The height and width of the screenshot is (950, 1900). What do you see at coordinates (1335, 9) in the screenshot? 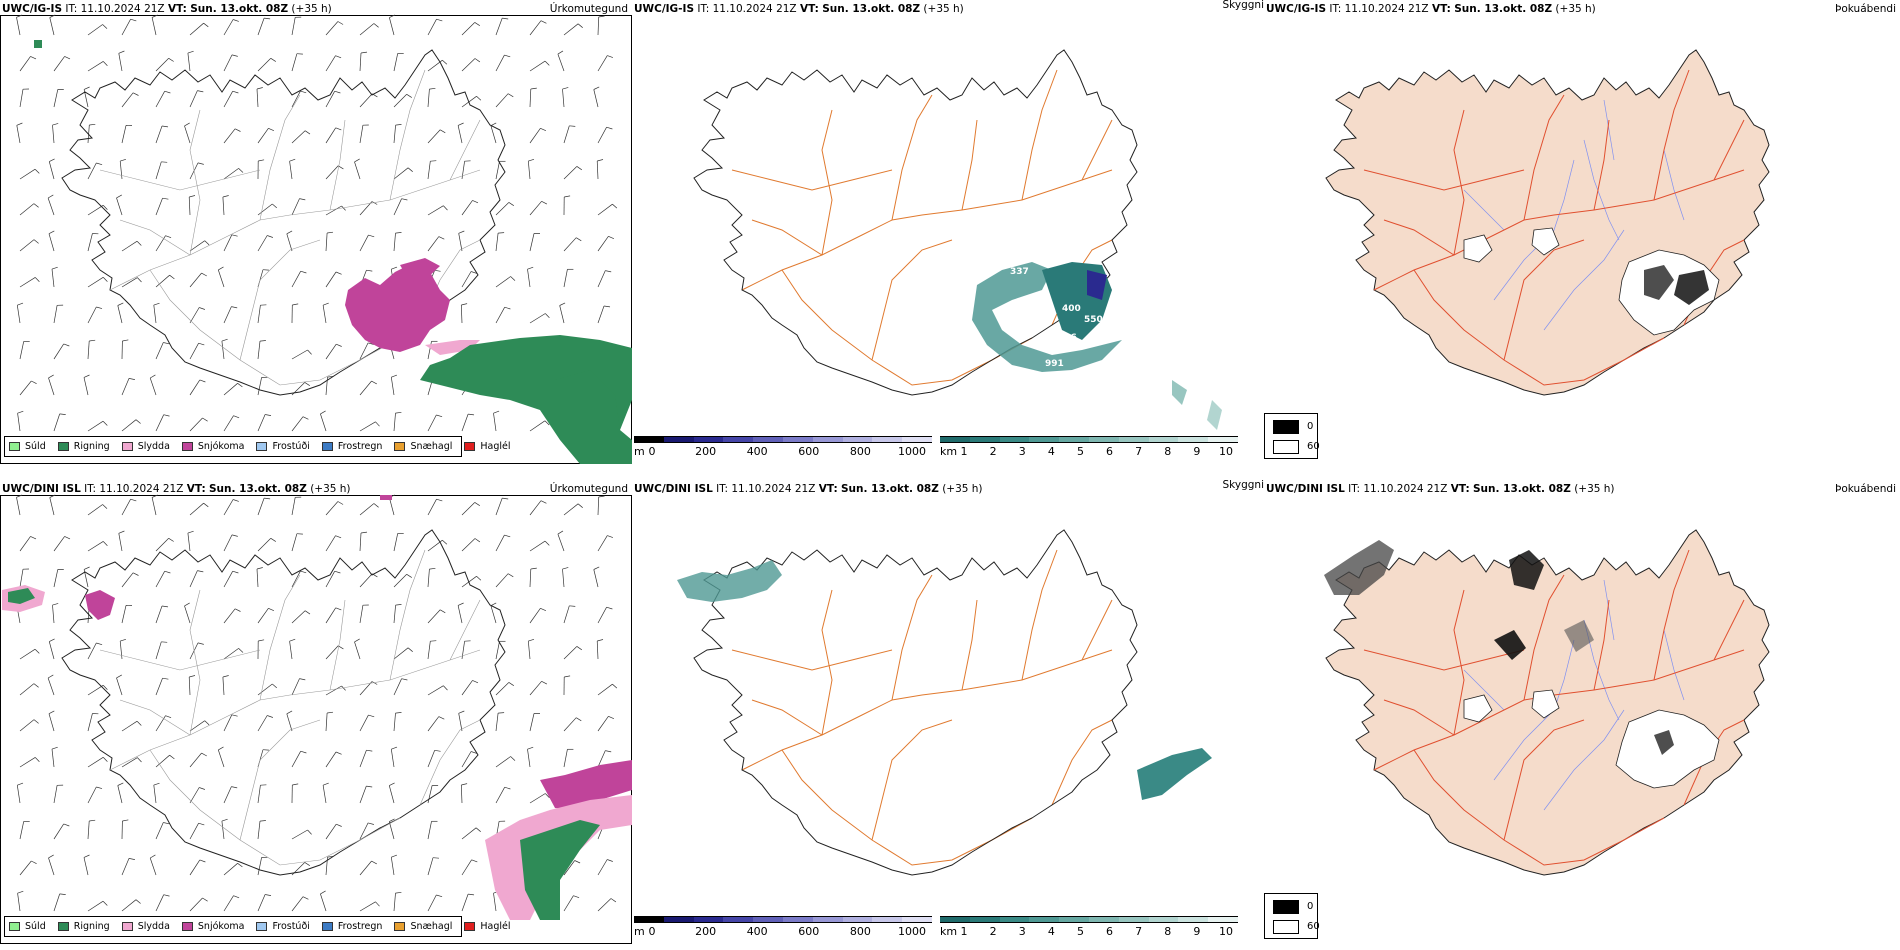
I see `it-label: IT:` at bounding box center [1335, 9].